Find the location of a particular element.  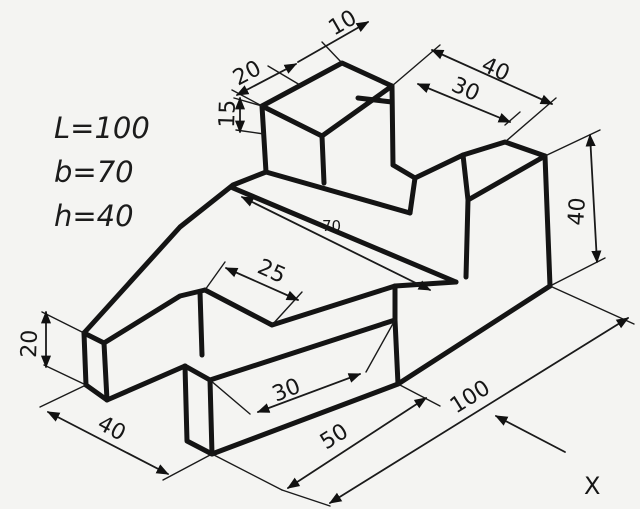

label-top-depth: 40 is located at coordinates (496, 70).